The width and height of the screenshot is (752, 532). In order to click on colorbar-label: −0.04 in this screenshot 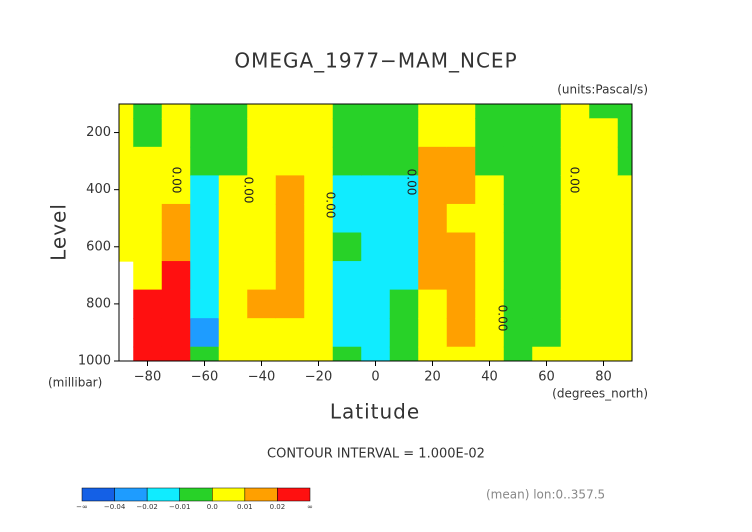, I will do `click(115, 507)`.